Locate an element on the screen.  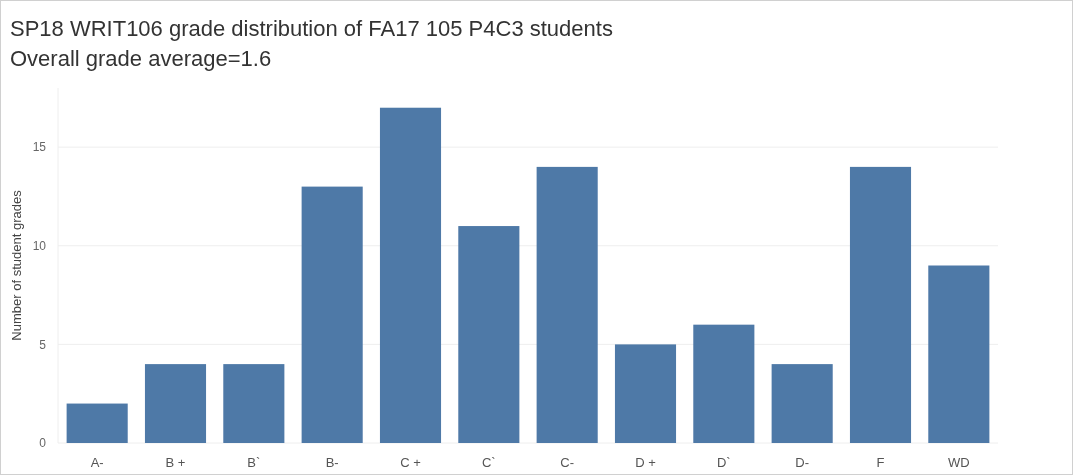
x-tick-label: C + is located at coordinates (410, 462).